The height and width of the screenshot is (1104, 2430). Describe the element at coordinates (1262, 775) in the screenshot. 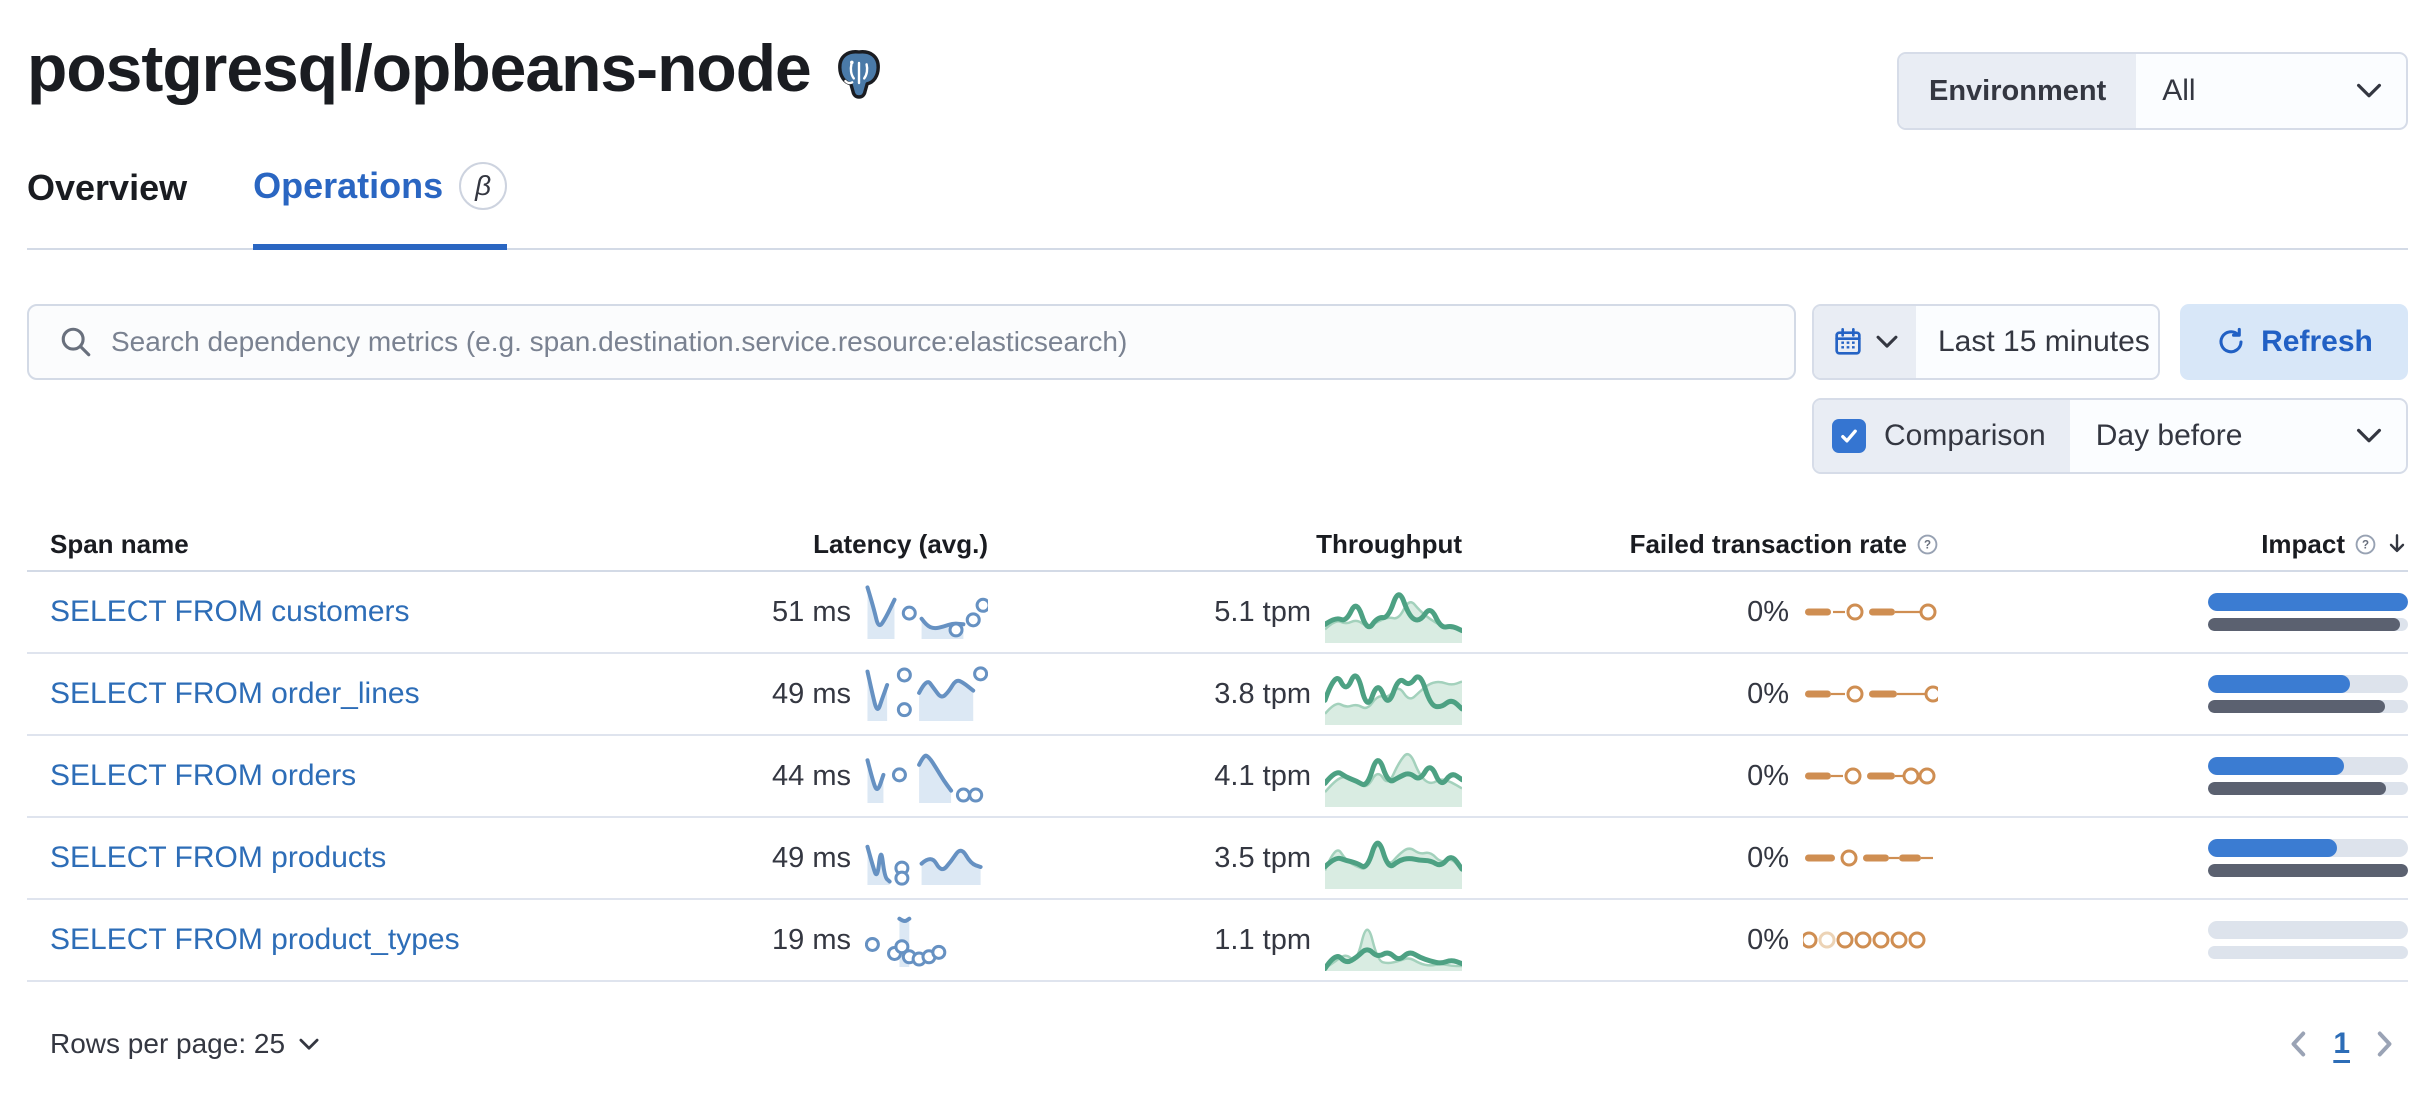

I see `throughput-value: 4.1 tpm` at that location.